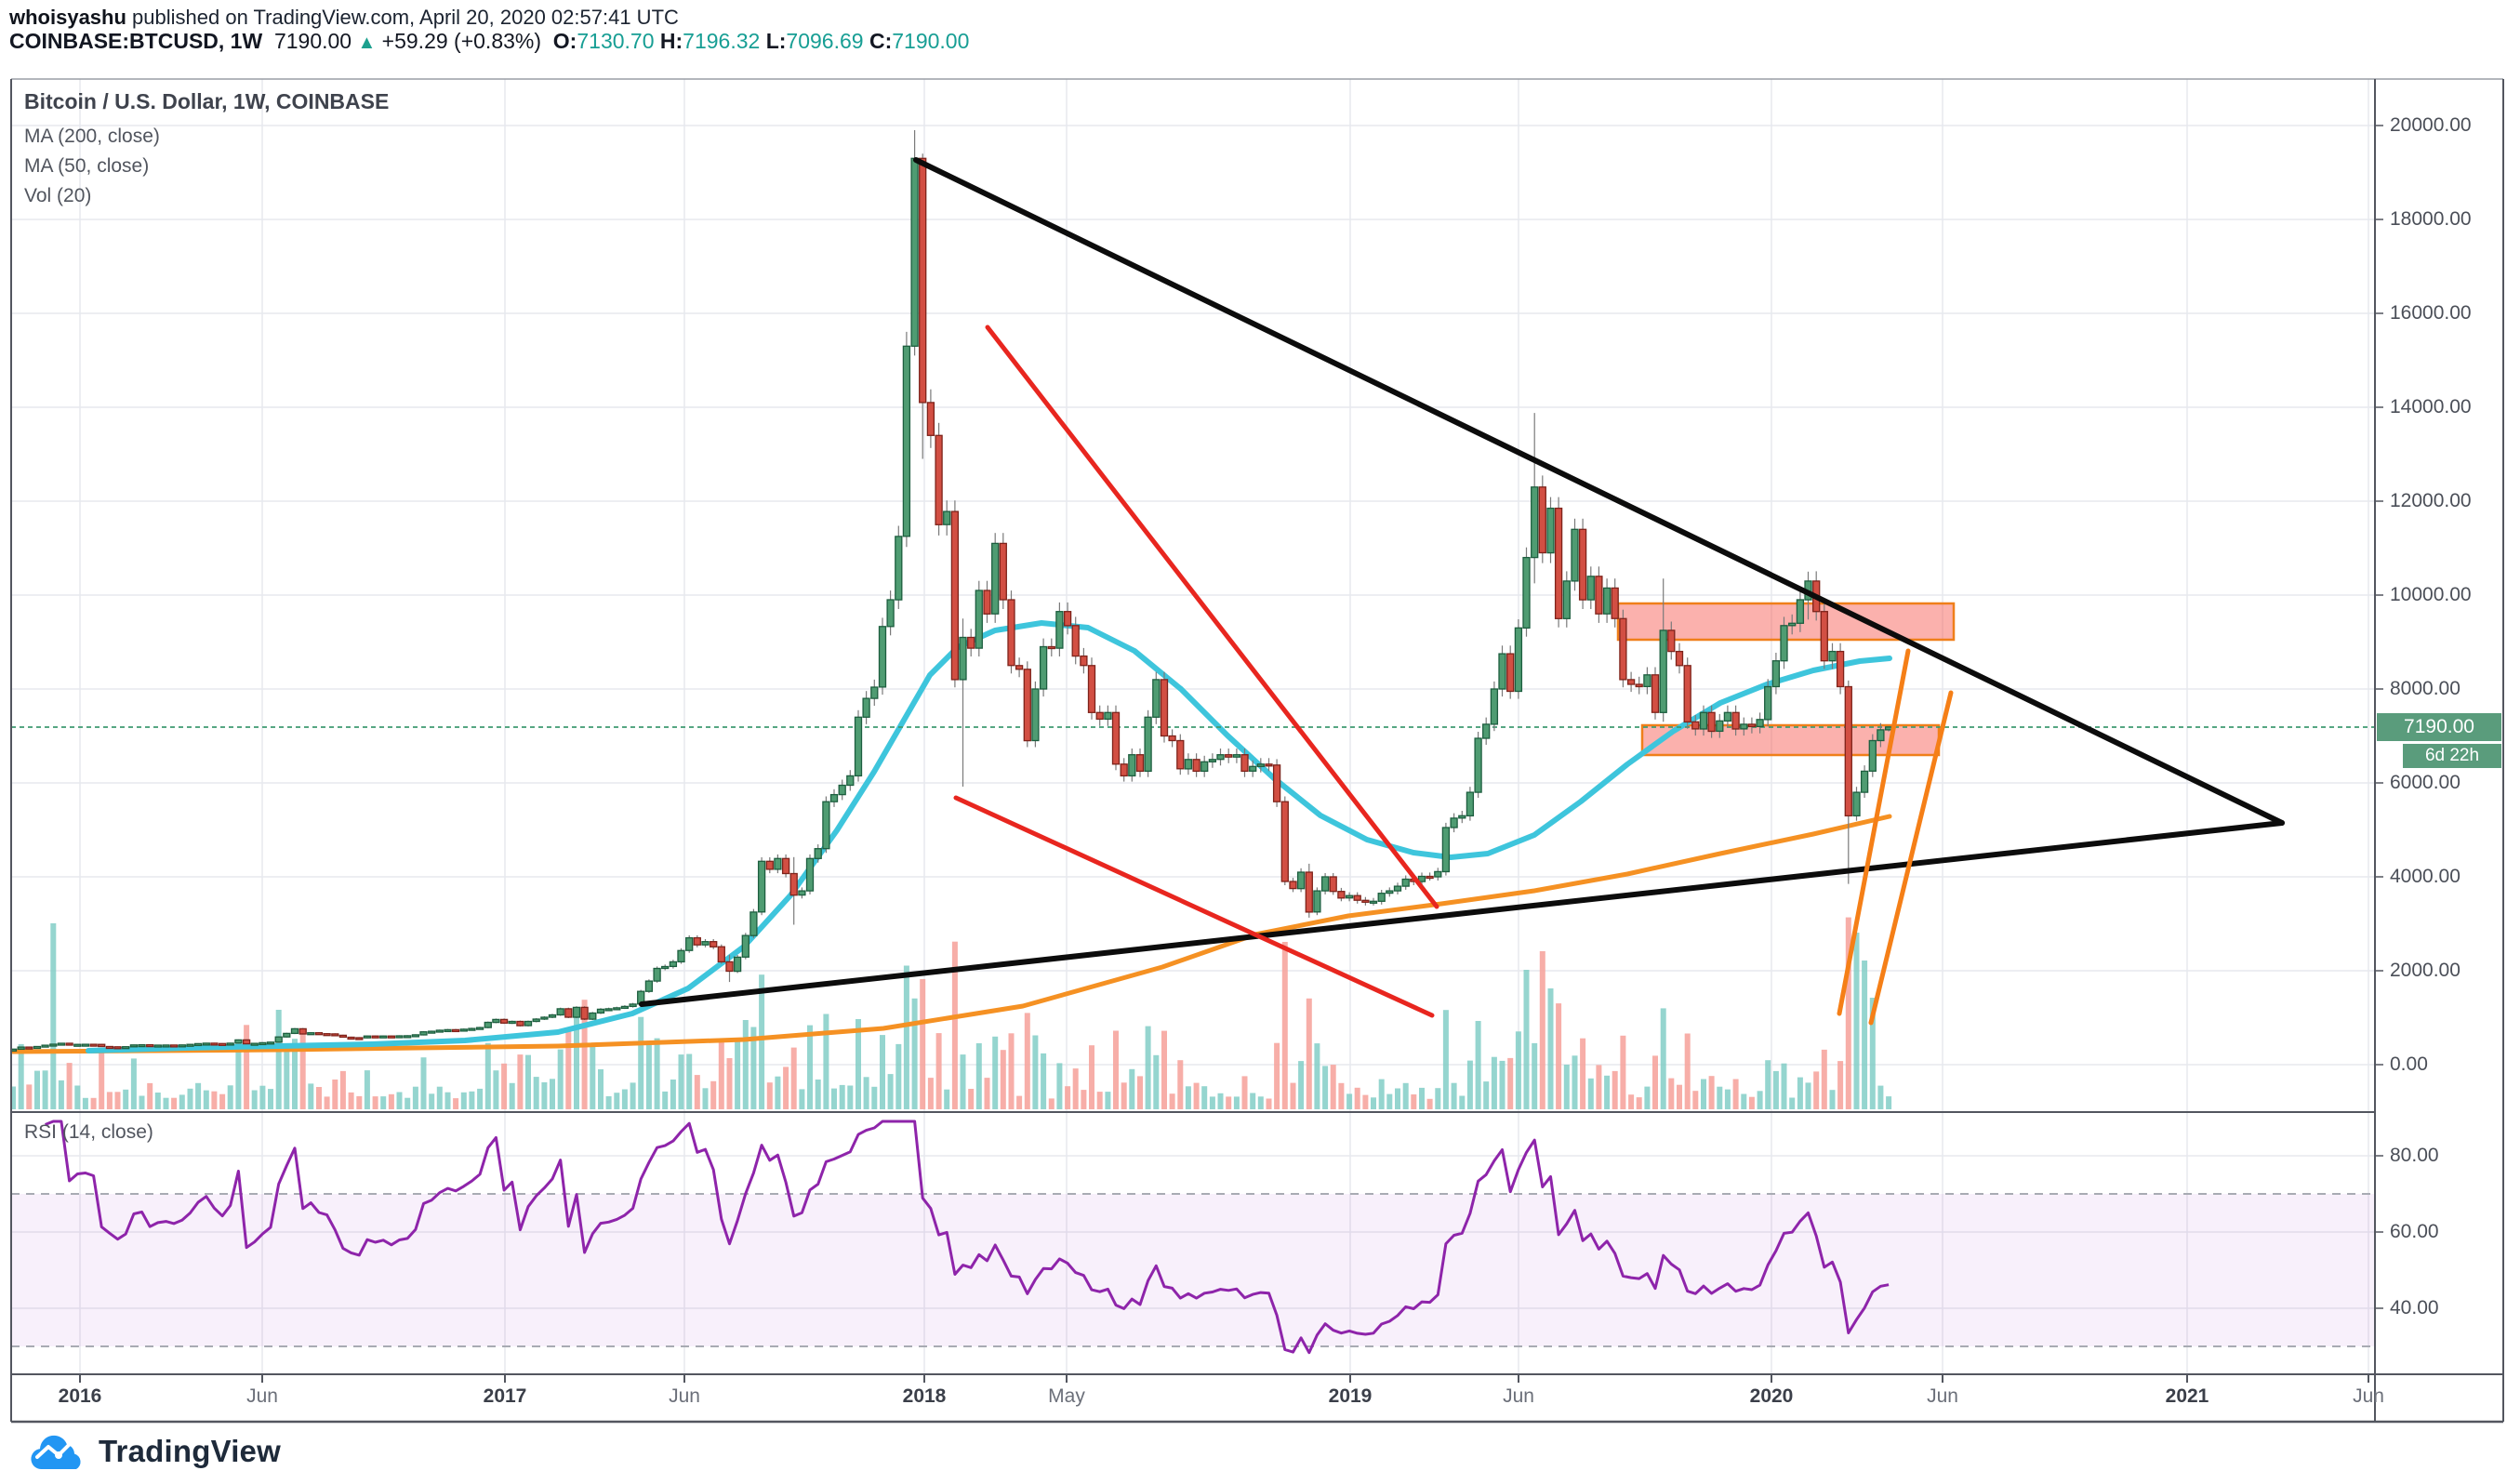 Image resolution: width=2507 pixels, height=1484 pixels. Describe the element at coordinates (2431, 406) in the screenshot. I see `price-axis-label: 14000.00` at that location.